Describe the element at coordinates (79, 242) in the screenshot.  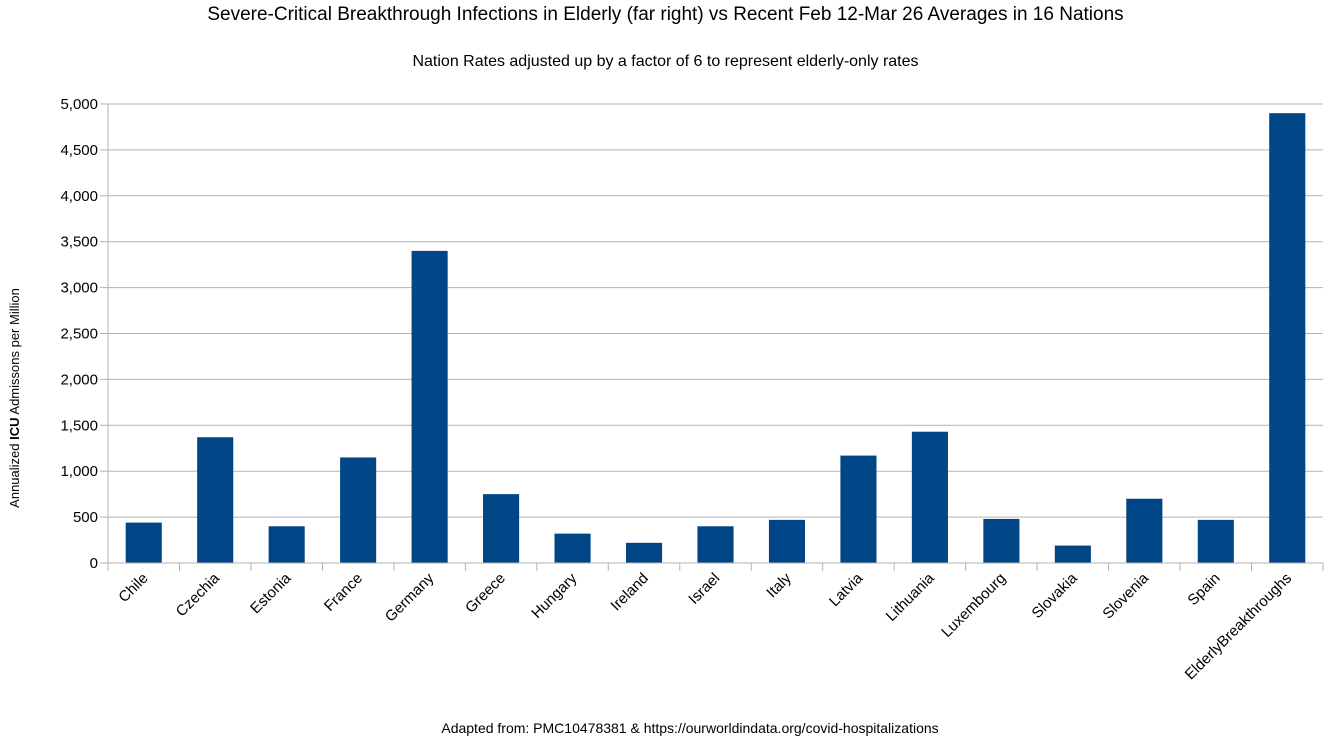
I see `y-tick-label: 3,500` at that location.